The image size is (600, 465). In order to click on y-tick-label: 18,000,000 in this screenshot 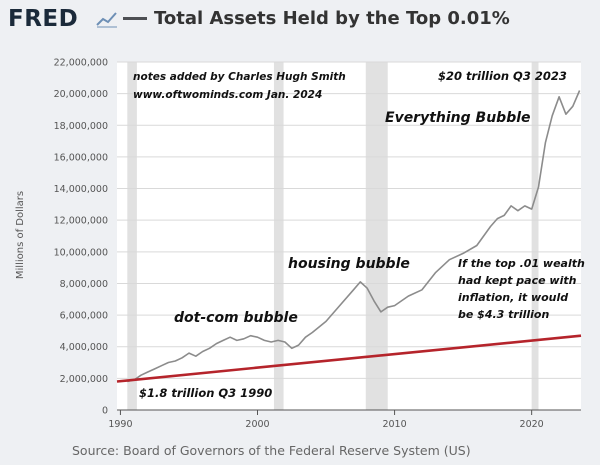, I will do `click(81, 126)`.